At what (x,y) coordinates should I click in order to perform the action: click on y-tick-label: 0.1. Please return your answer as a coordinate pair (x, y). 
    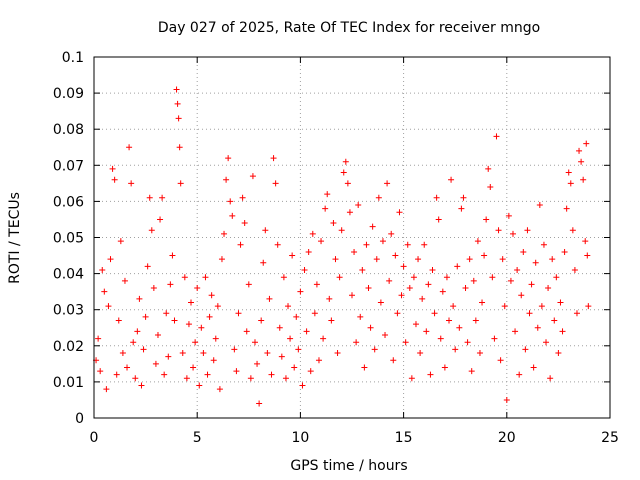
    Looking at the image, I should click on (73, 58).